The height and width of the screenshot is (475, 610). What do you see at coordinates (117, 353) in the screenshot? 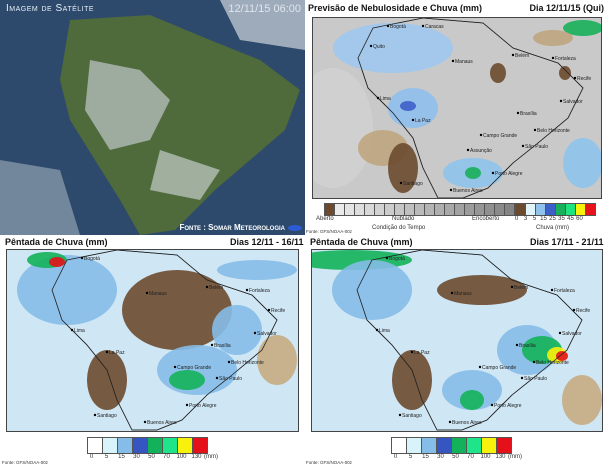
I see `city-label: La Paz` at bounding box center [117, 353].